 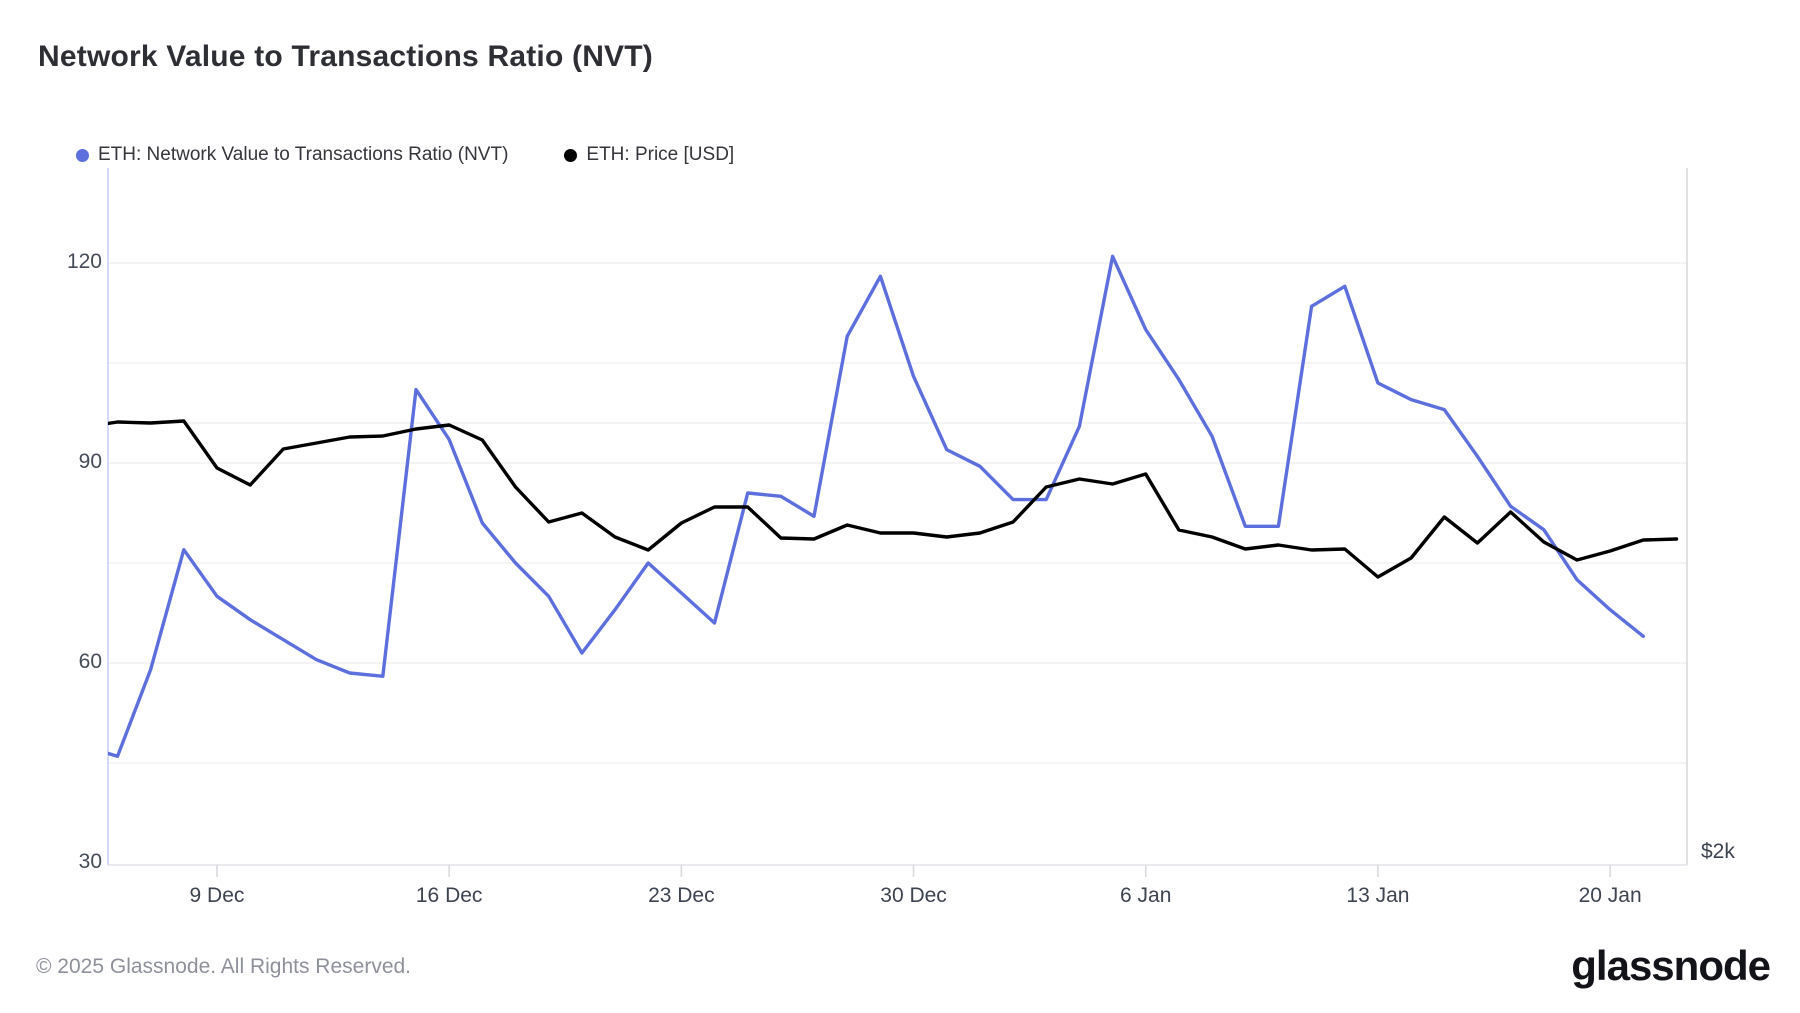 I want to click on footer-copyright: © 2025 Glassnode. All Rights Reserved., so click(x=224, y=966).